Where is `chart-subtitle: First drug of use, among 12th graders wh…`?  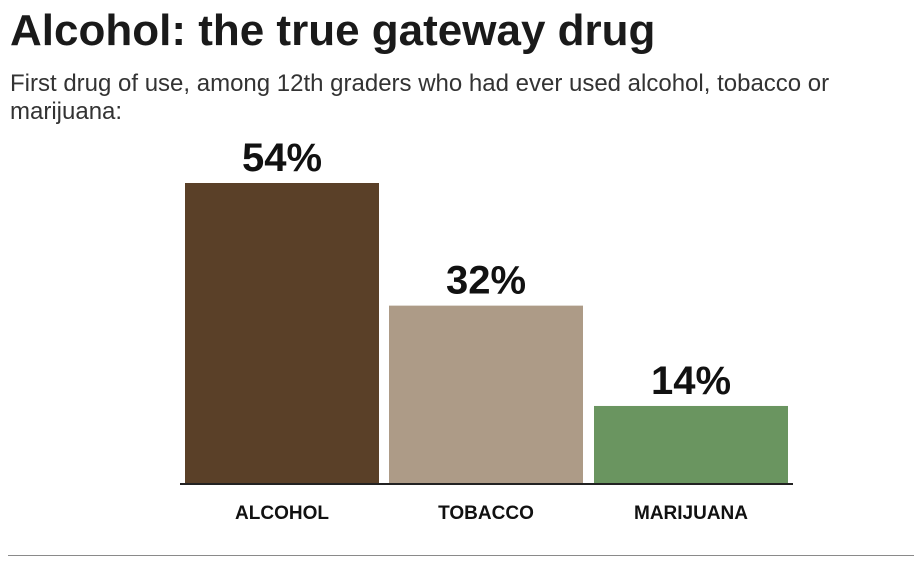 chart-subtitle: First drug of use, among 12th graders wh… is located at coordinates (420, 97).